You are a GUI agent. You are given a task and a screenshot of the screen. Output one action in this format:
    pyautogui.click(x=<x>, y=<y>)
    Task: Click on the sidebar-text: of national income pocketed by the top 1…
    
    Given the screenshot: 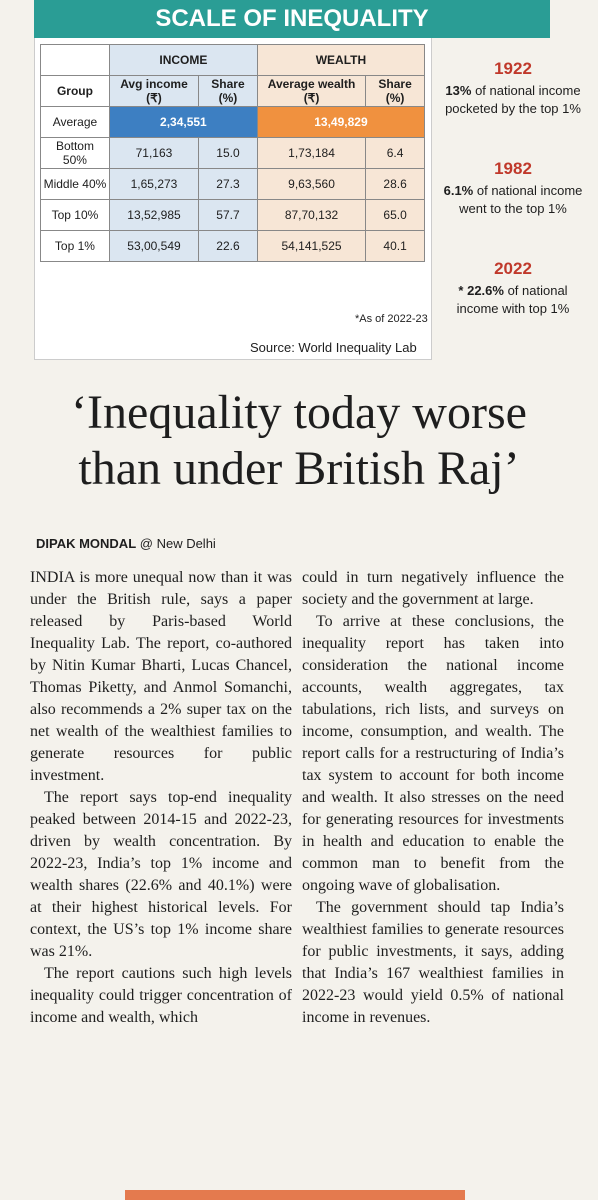 What is the action you would take?
    pyautogui.click(x=513, y=99)
    